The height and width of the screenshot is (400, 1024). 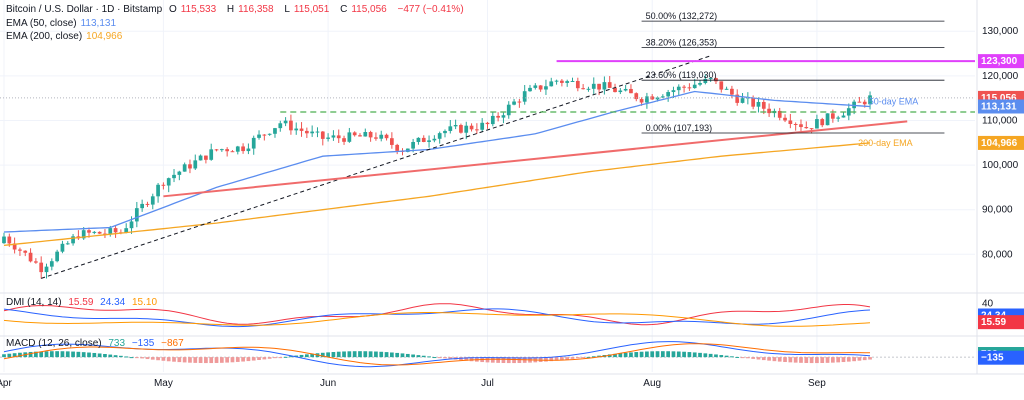 What do you see at coordinates (1000, 165) in the screenshot?
I see `y-tick-label: 100,000` at bounding box center [1000, 165].